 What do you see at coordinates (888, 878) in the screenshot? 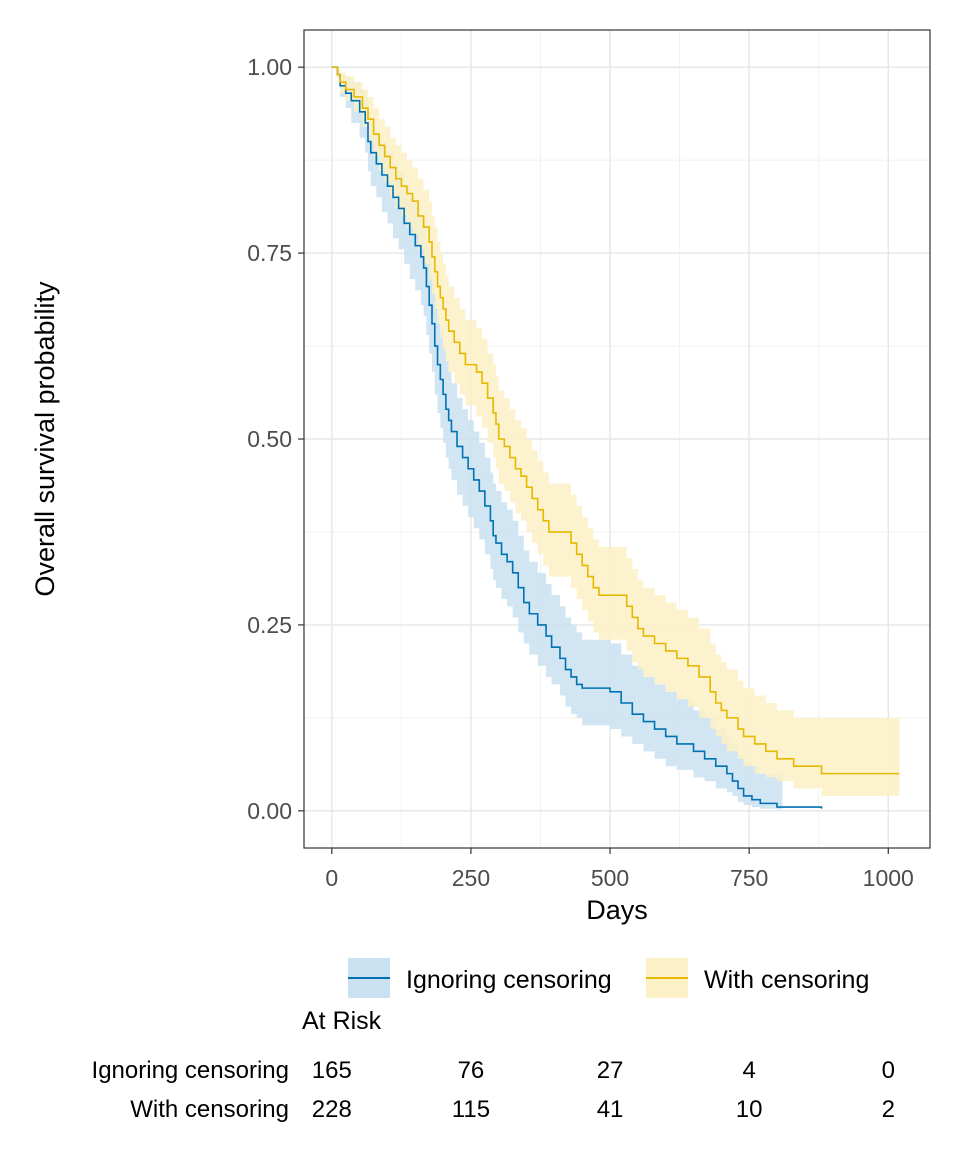
I see `x-tick-label: 1000` at bounding box center [888, 878].